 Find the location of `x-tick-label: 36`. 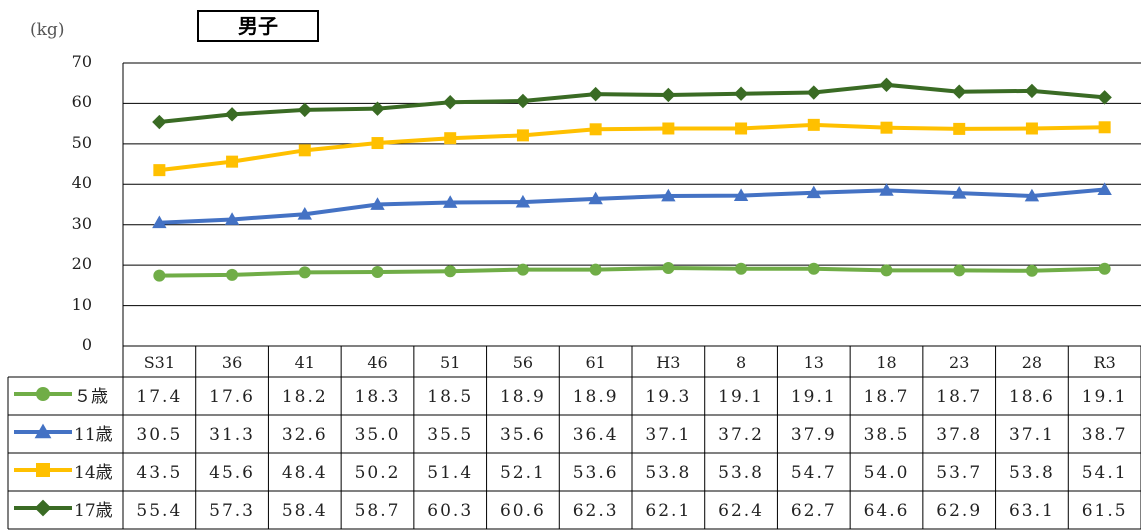

x-tick-label: 36 is located at coordinates (232, 362).